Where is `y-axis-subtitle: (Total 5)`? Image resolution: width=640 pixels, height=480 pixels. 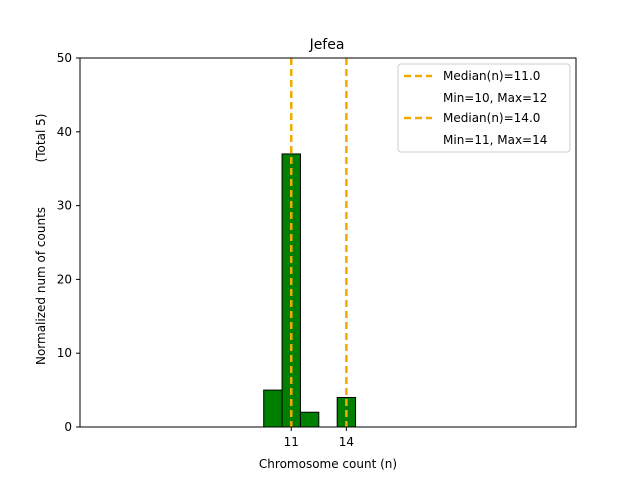
y-axis-subtitle: (Total 5) is located at coordinates (41, 138).